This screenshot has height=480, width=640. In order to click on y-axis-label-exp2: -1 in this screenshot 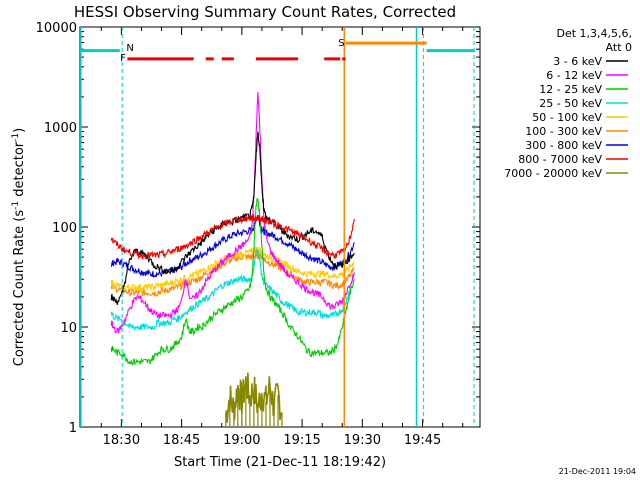, I will do `click(16, 137)`.